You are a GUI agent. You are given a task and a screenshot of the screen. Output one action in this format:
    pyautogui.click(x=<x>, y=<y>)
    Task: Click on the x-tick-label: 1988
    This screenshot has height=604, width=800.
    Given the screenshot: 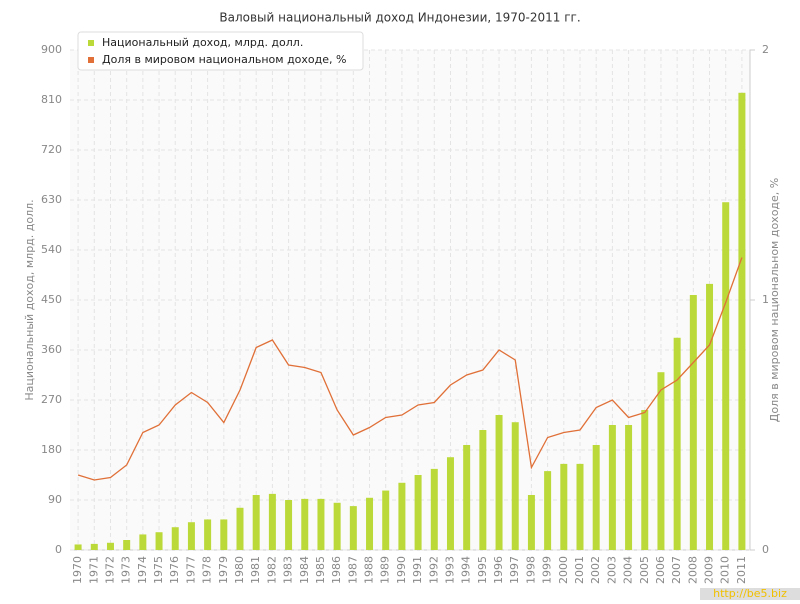 What is the action you would take?
    pyautogui.click(x=369, y=570)
    